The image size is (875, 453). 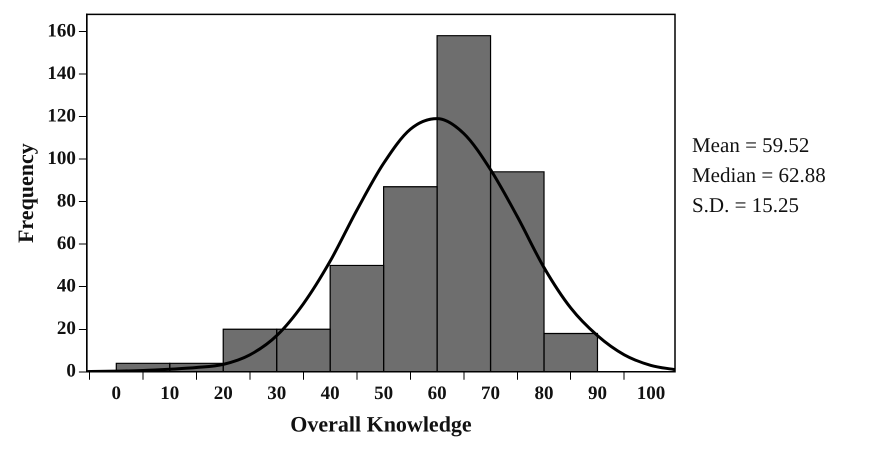 What do you see at coordinates (66, 286) in the screenshot?
I see `y-tick-label: 40` at bounding box center [66, 286].